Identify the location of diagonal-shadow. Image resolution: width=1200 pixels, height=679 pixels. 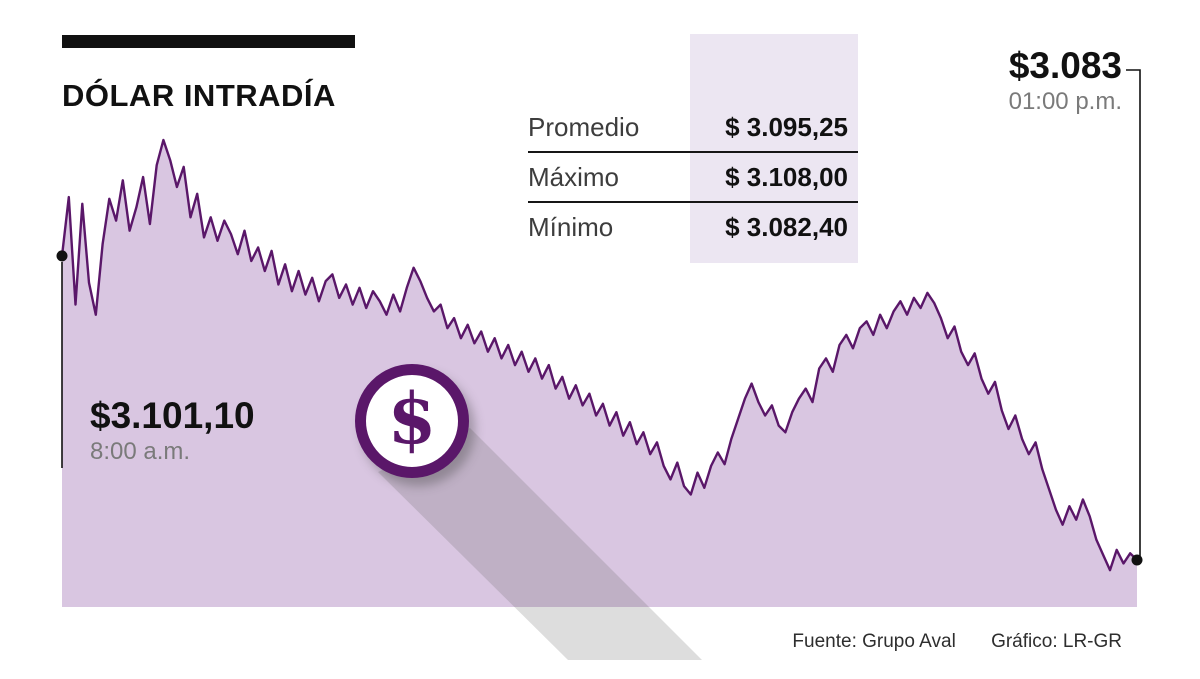
(540, 544).